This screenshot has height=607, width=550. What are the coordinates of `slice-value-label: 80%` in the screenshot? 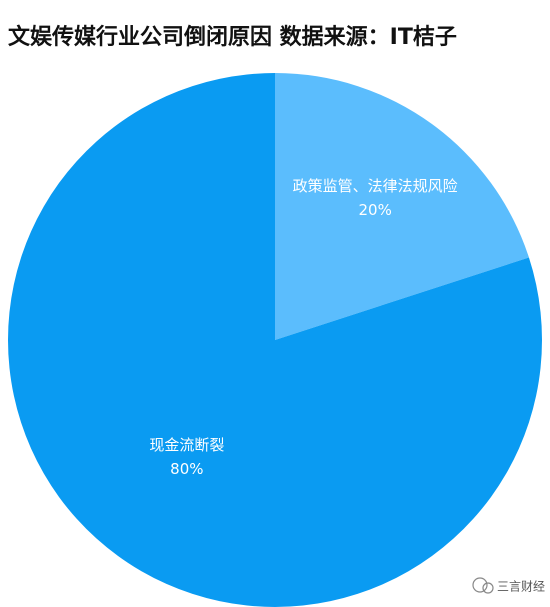 It's located at (186, 469).